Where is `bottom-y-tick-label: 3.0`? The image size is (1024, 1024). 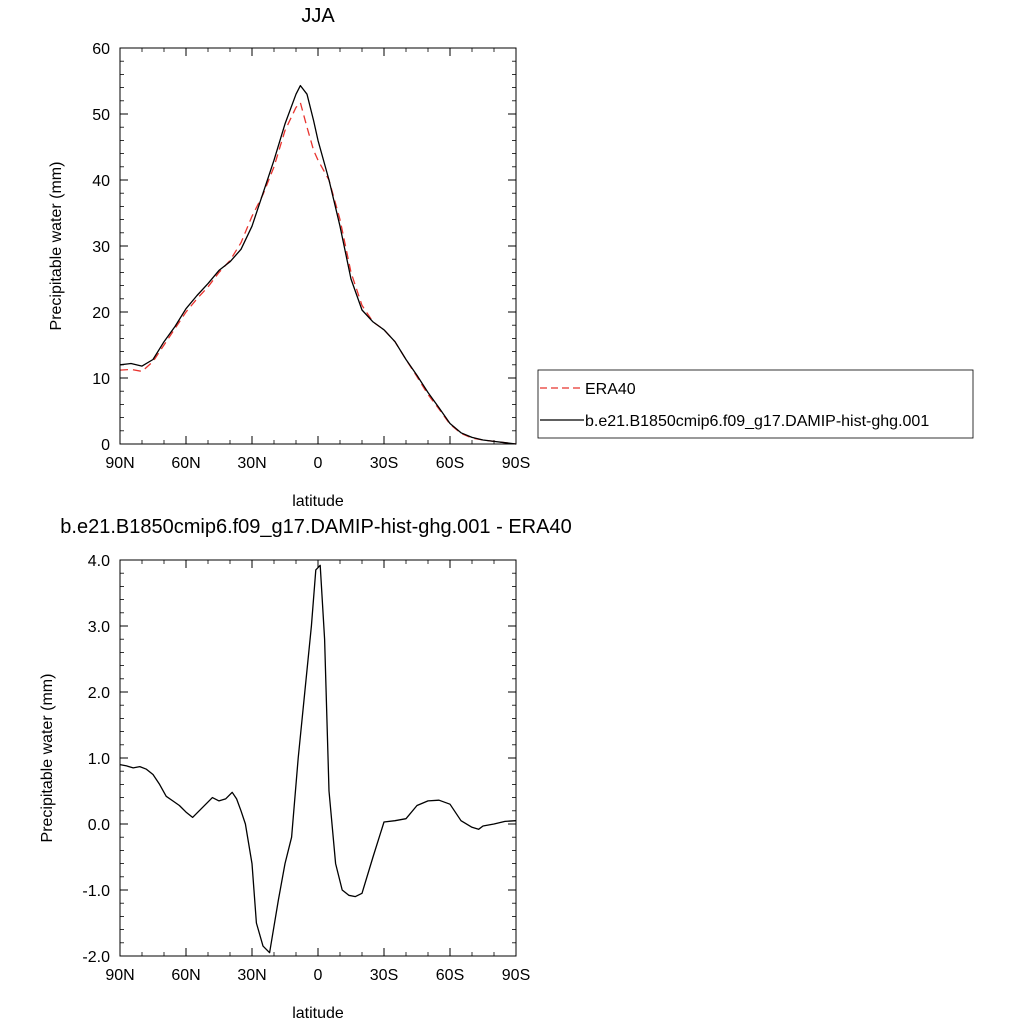 bottom-y-tick-label: 3.0 is located at coordinates (99, 627).